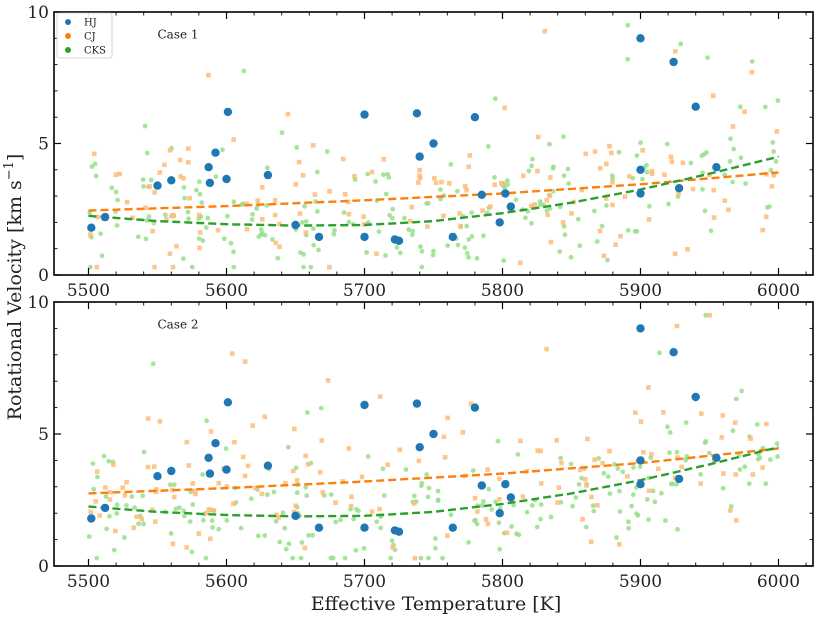 The width and height of the screenshot is (831, 617). Describe the element at coordinates (84, 35) in the screenshot. I see `legend: HJ CJ CKS` at that location.